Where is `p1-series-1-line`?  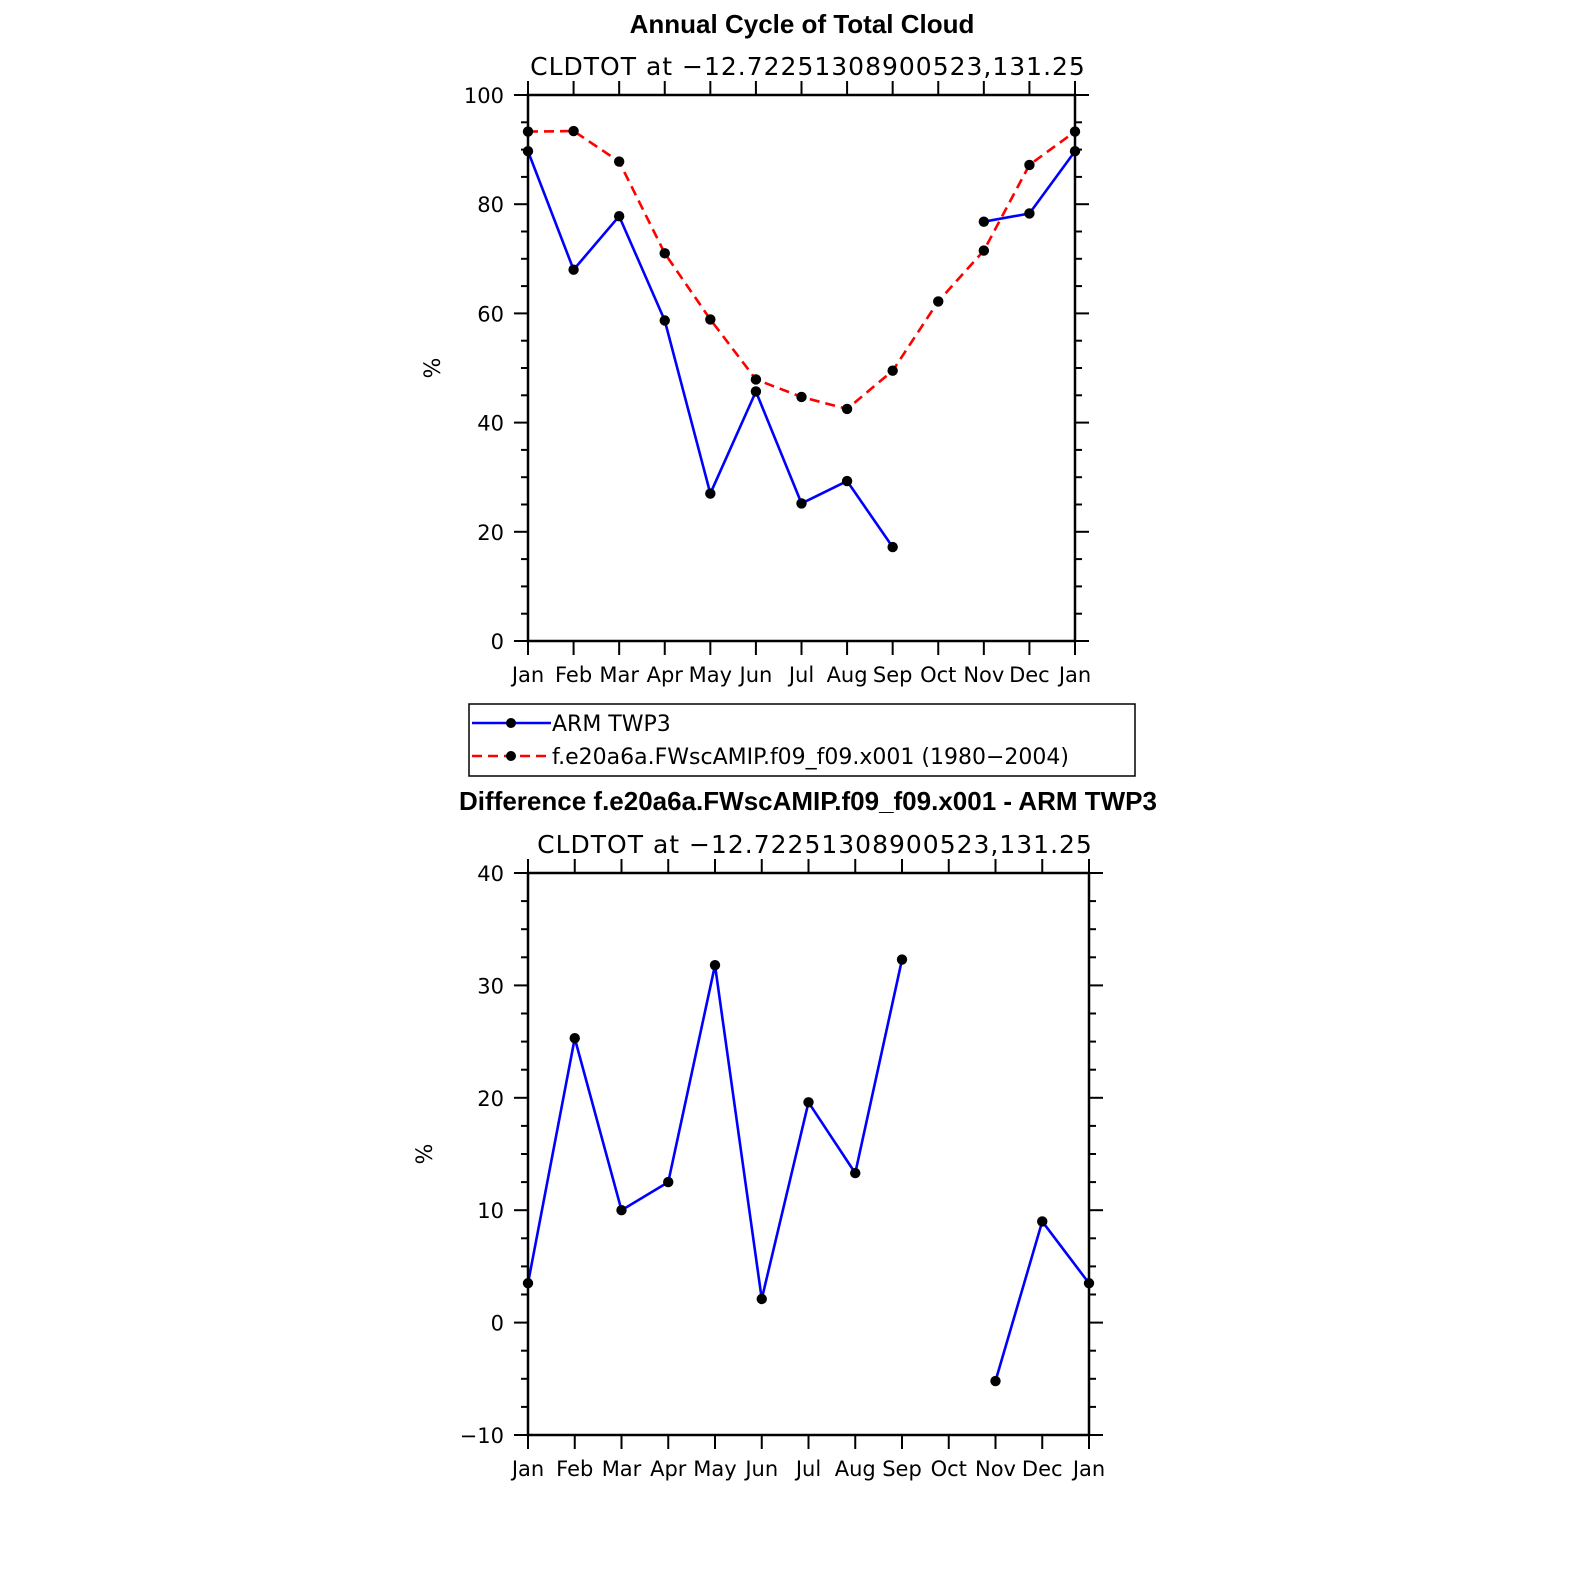
p1-series-1-line is located at coordinates (801, 270).